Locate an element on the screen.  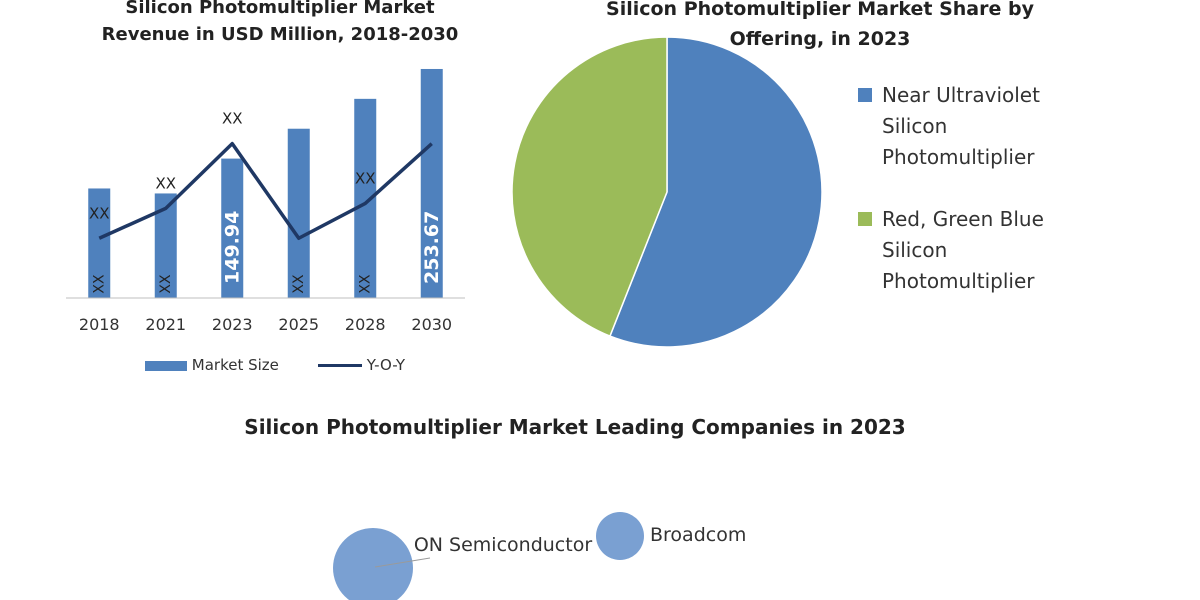
bar-2028 is located at coordinates (365, 198).